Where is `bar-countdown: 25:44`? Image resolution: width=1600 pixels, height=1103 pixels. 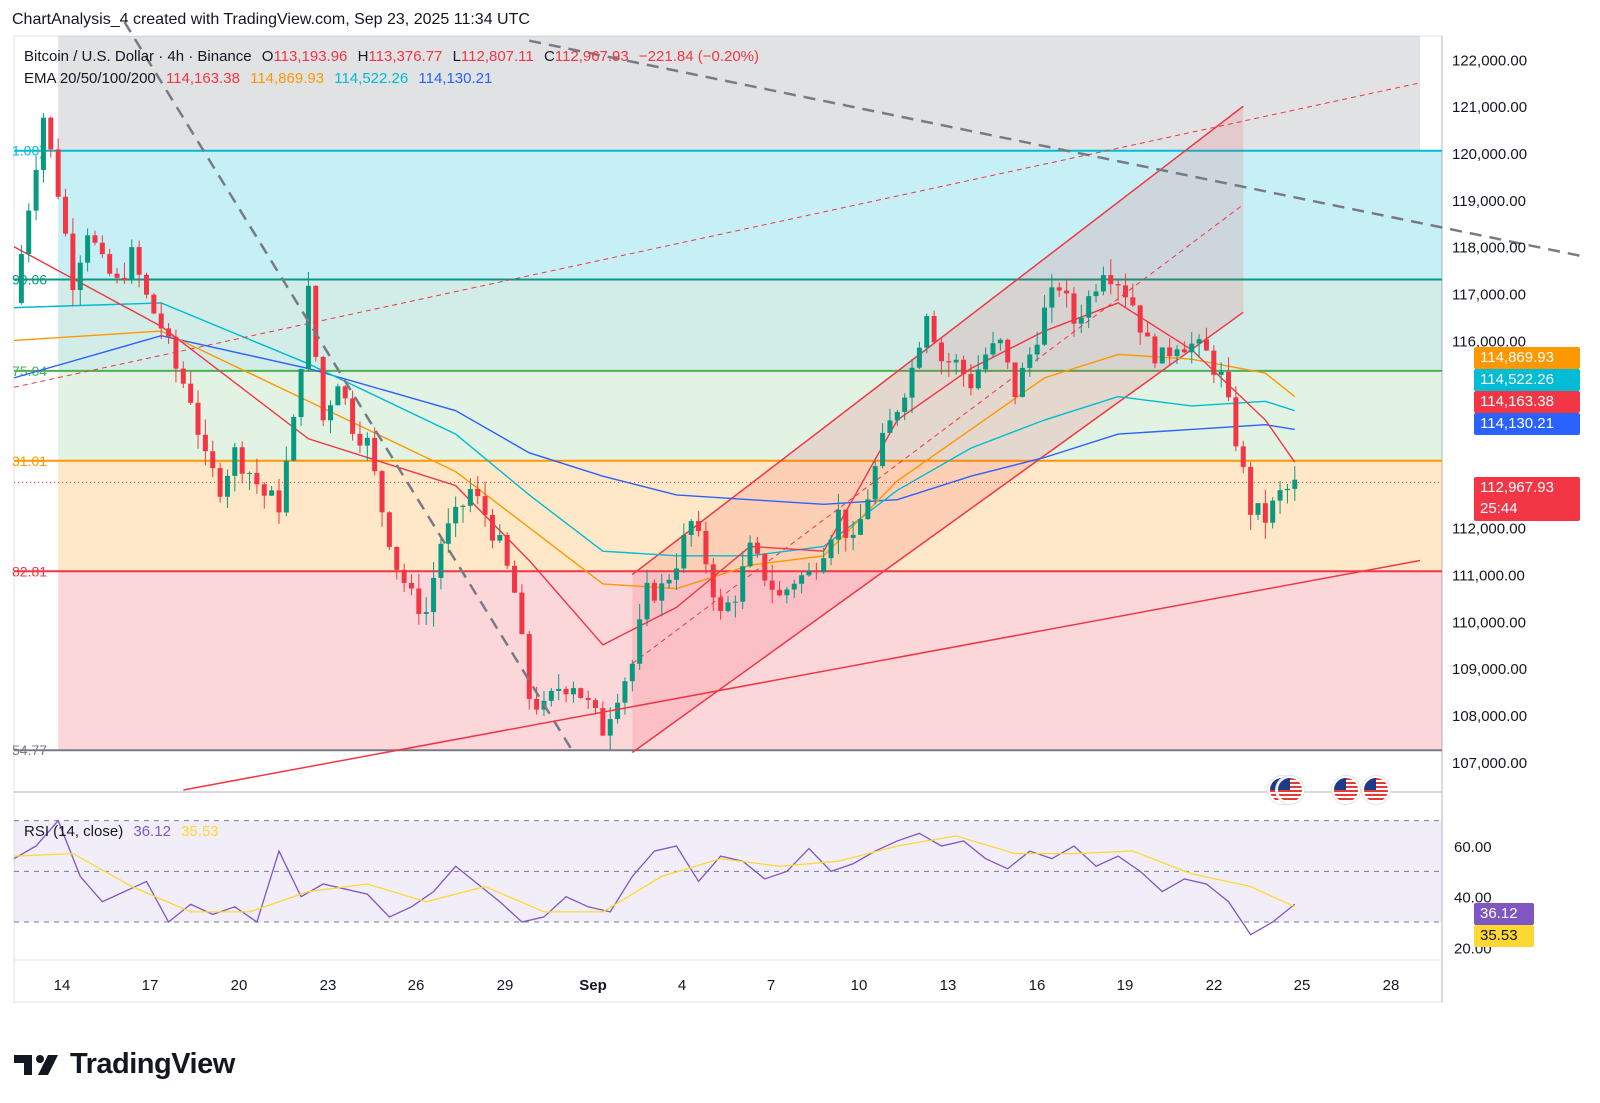
bar-countdown: 25:44 is located at coordinates (1499, 508).